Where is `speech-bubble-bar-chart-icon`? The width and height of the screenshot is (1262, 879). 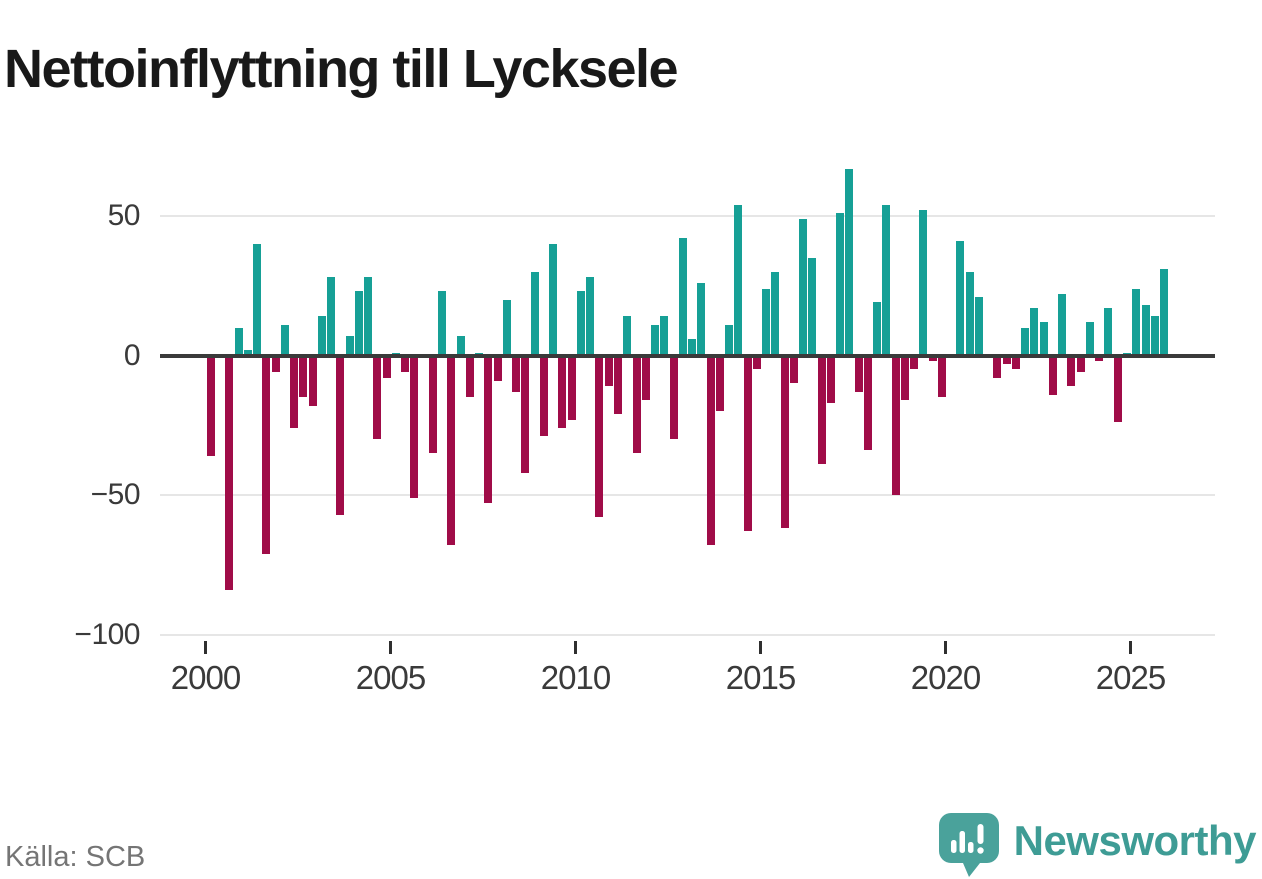
speech-bubble-bar-chart-icon is located at coordinates (968, 845).